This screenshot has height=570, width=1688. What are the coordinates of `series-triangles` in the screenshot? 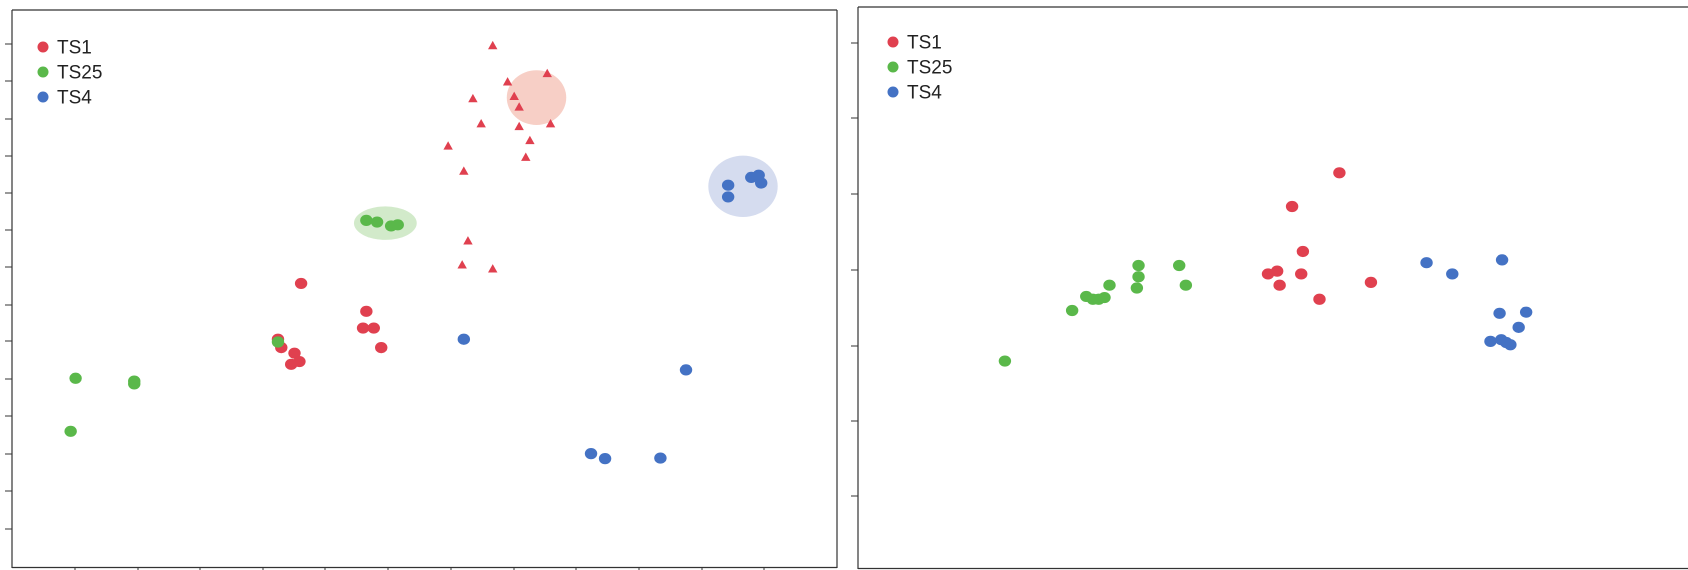 It's located at (499, 156).